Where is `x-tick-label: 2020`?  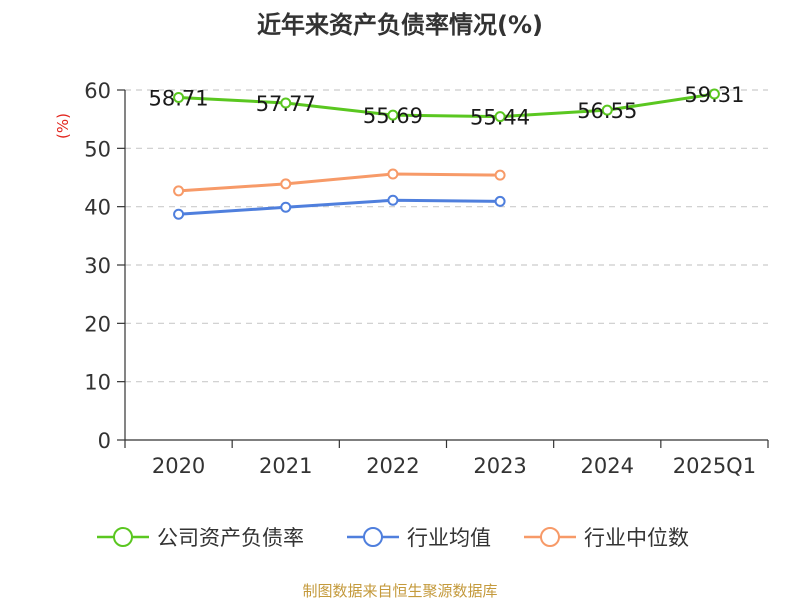 x-tick-label: 2020 is located at coordinates (178, 466).